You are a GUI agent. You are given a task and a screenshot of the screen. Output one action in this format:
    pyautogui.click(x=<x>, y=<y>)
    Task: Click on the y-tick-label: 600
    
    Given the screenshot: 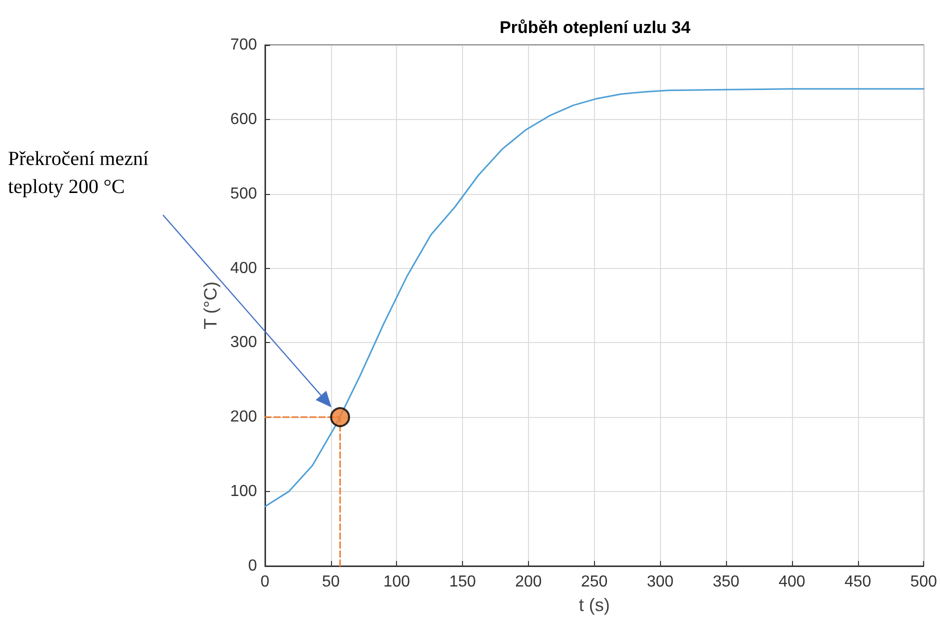 What is the action you would take?
    pyautogui.click(x=244, y=119)
    